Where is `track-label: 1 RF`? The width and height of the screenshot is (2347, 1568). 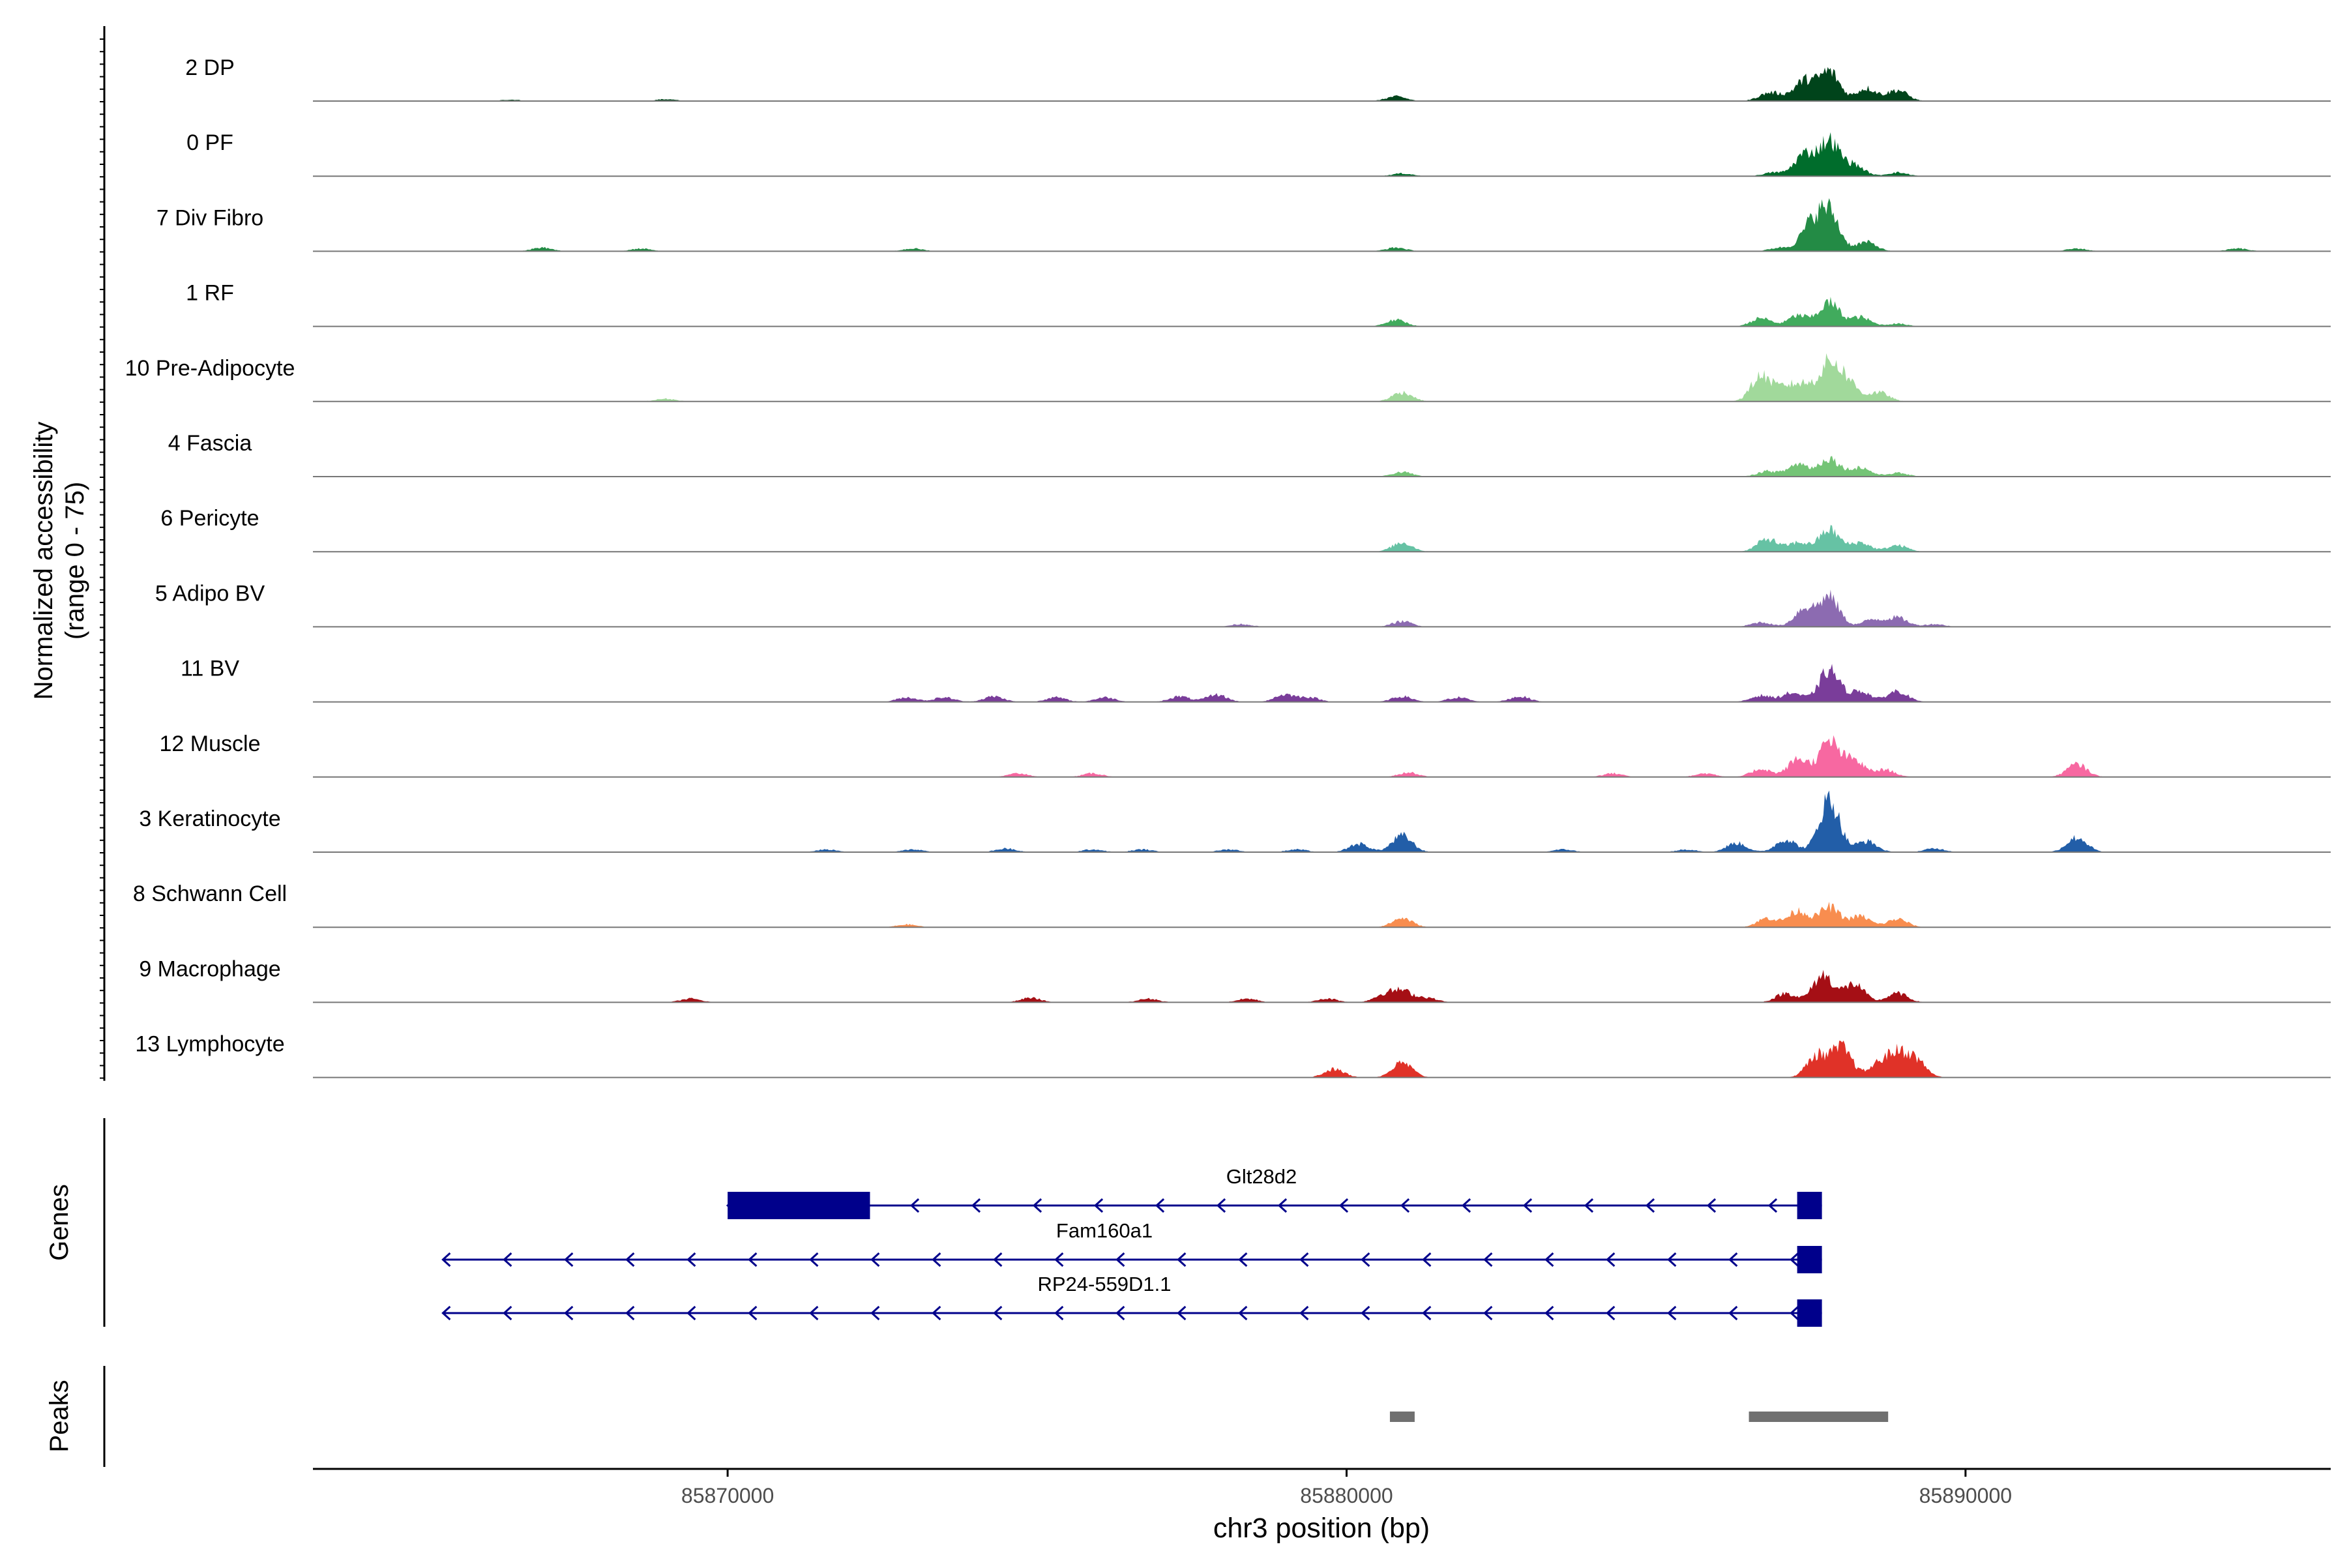 track-label: 1 RF is located at coordinates (210, 294).